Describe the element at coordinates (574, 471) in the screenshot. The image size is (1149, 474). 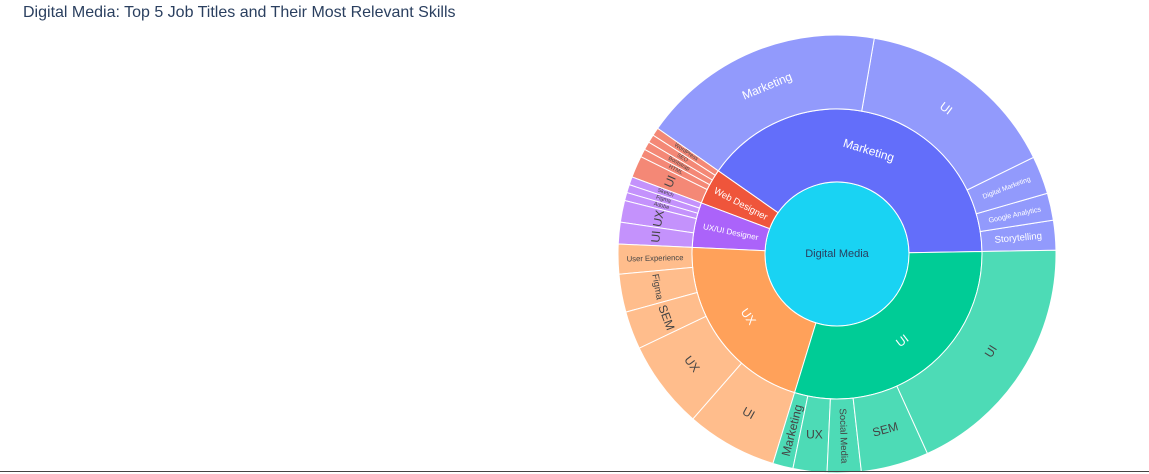
I see `bottom-border` at that location.